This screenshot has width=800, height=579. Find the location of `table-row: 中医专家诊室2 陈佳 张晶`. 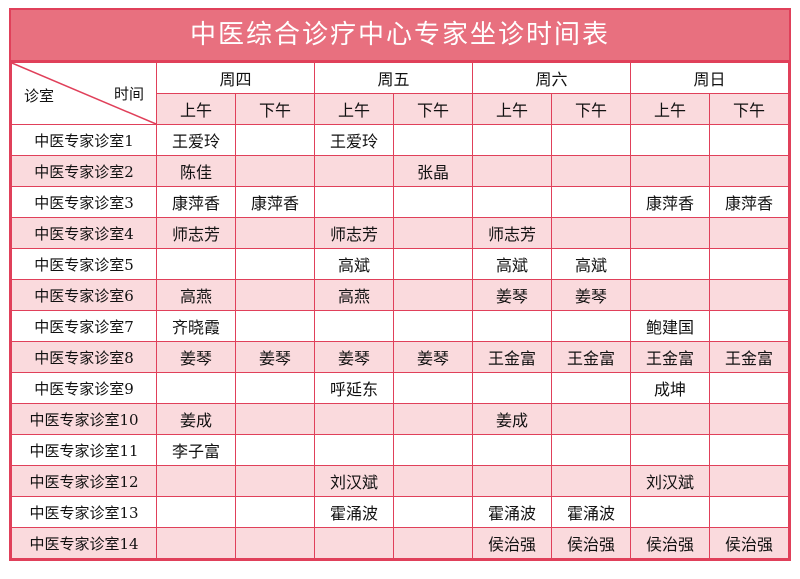

table-row: 中医专家诊室2 陈佳 张晶 is located at coordinates (400, 171).